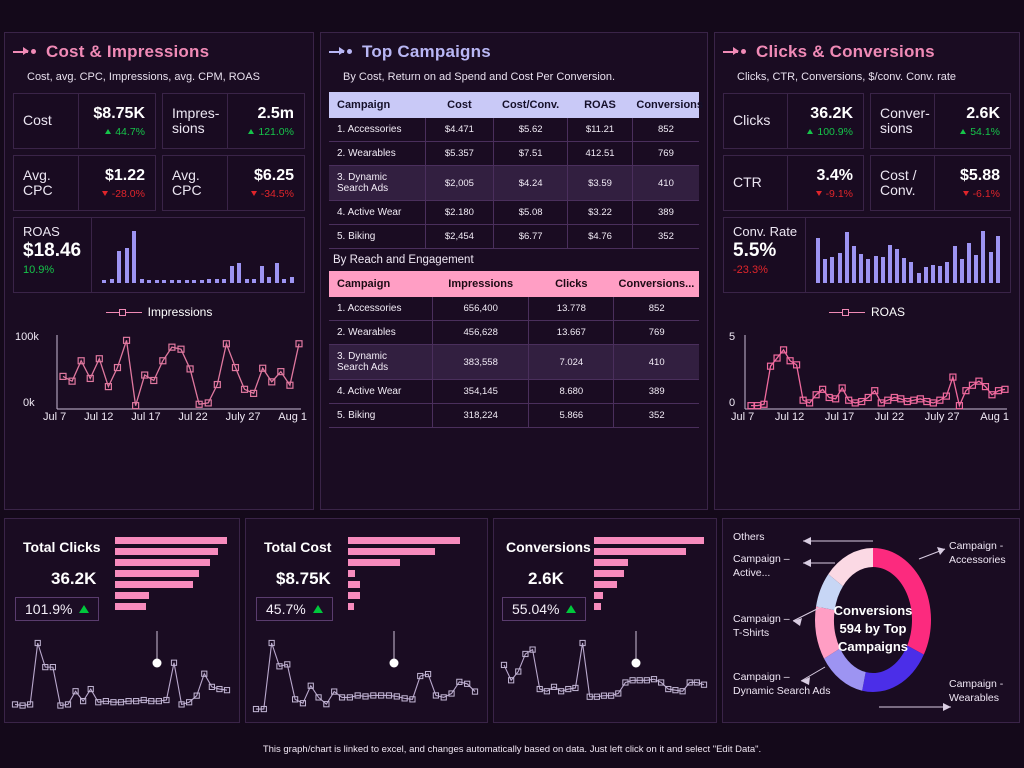 The image size is (1024, 768). Describe the element at coordinates (233, 121) in the screenshot. I see `kpi-card-impressions: Impres- sions 2.5m 121.0%` at that location.